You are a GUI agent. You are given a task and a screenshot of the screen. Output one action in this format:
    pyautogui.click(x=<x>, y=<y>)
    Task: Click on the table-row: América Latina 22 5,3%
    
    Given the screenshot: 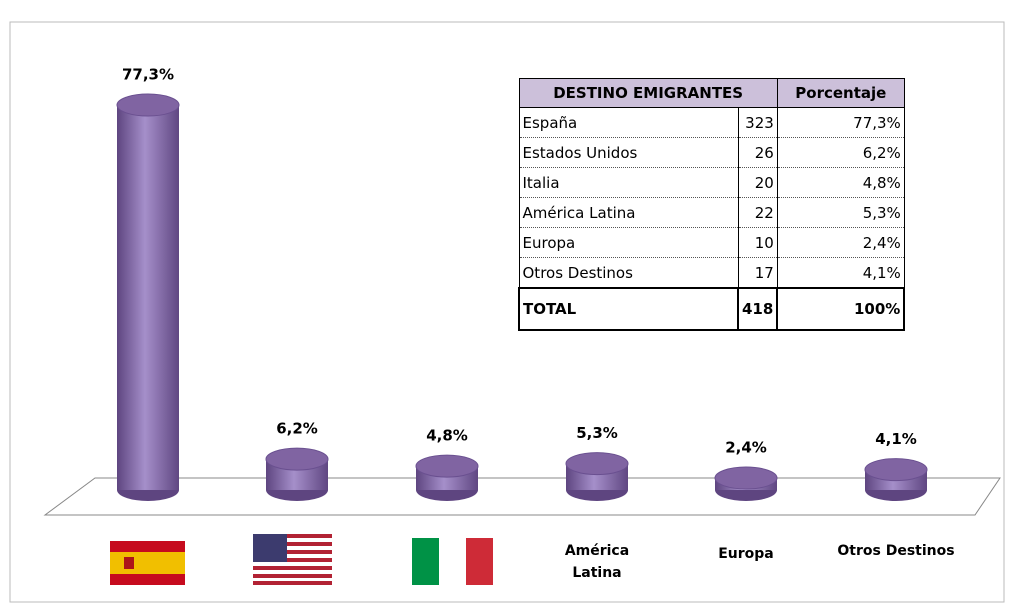 What is the action you would take?
    pyautogui.click(x=711, y=212)
    